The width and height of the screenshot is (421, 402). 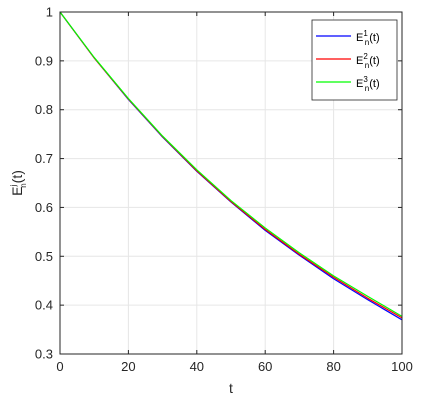 I want to click on y-tick-label: 0.5, so click(x=44, y=256).